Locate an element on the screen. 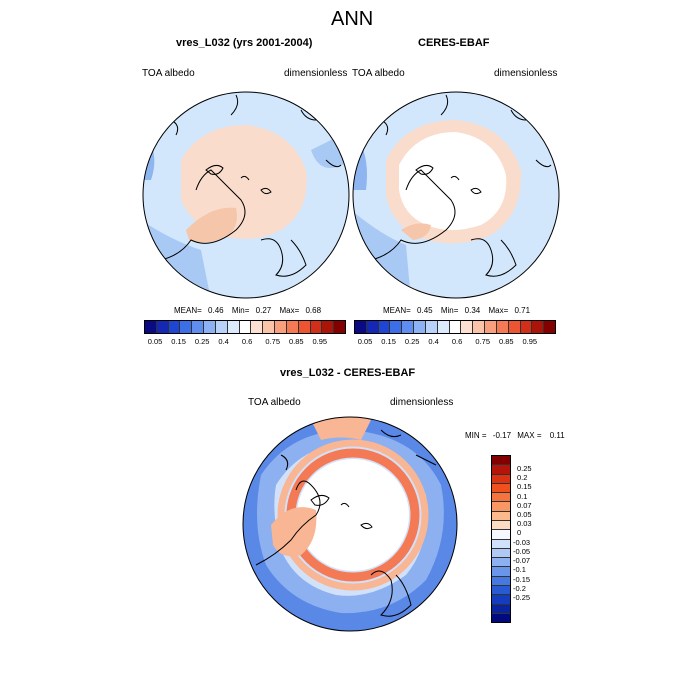  colorbar-tick-label: 0.15 is located at coordinates (178, 341).